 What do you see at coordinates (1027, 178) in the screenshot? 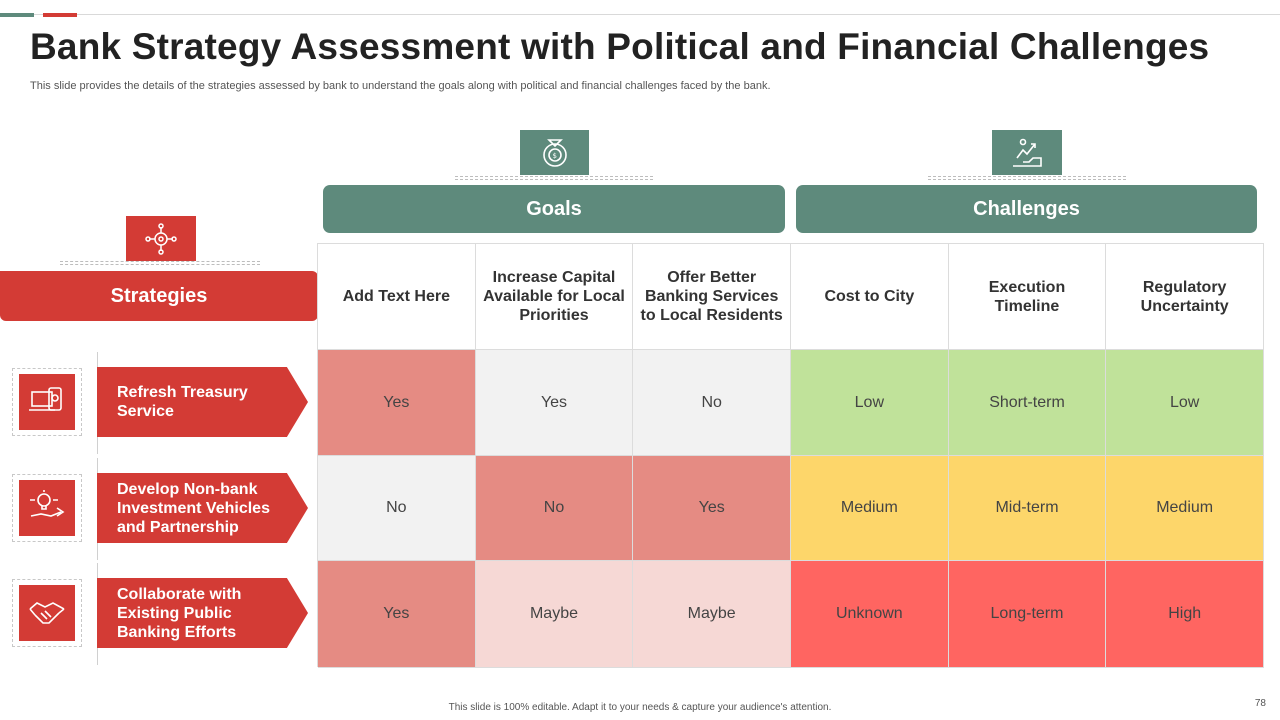
I see `challenges-icon-underline` at bounding box center [1027, 178].